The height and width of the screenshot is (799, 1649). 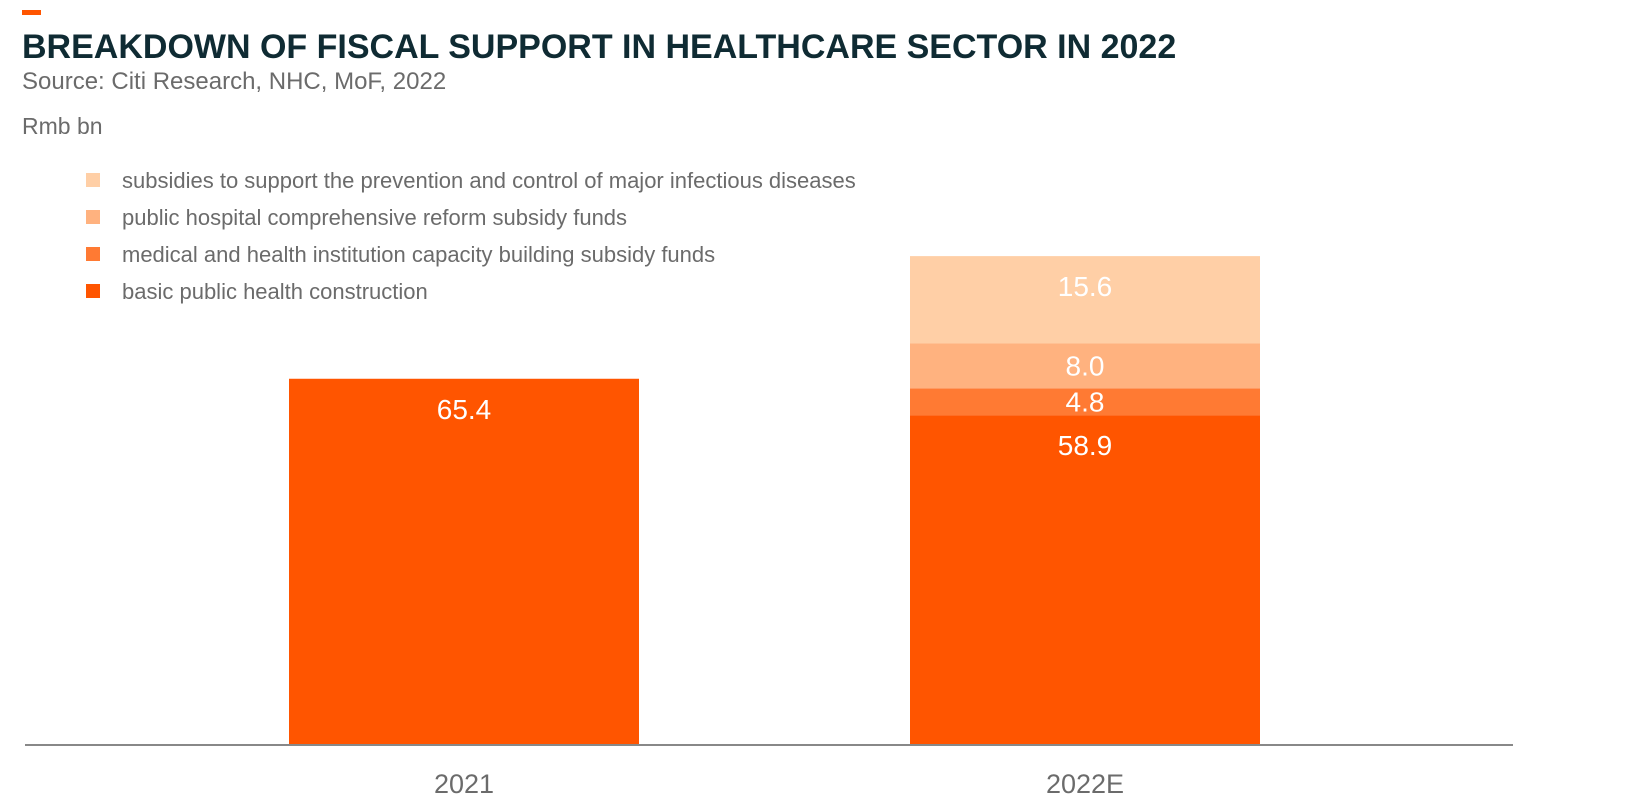 I want to click on bar-value-label: 58.9, so click(x=1085, y=445).